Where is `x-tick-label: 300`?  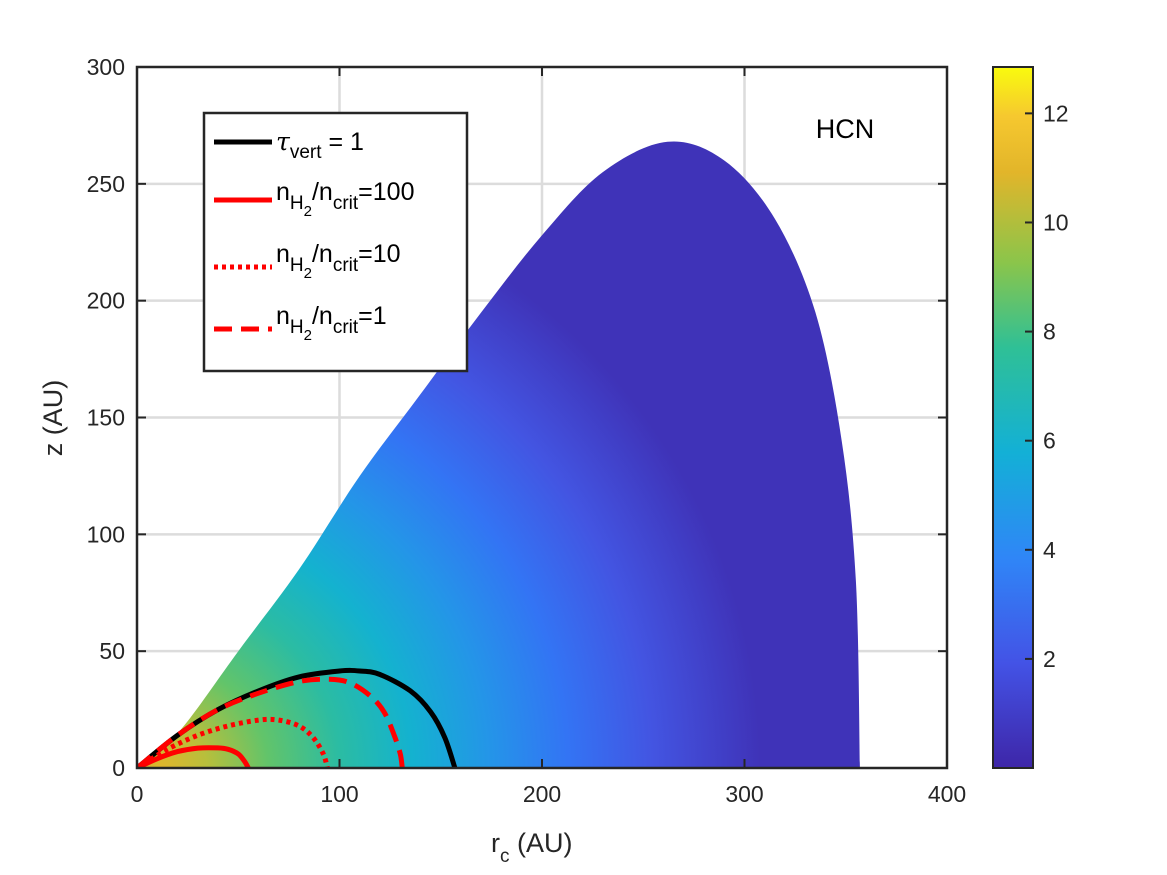 x-tick-label: 300 is located at coordinates (744, 794).